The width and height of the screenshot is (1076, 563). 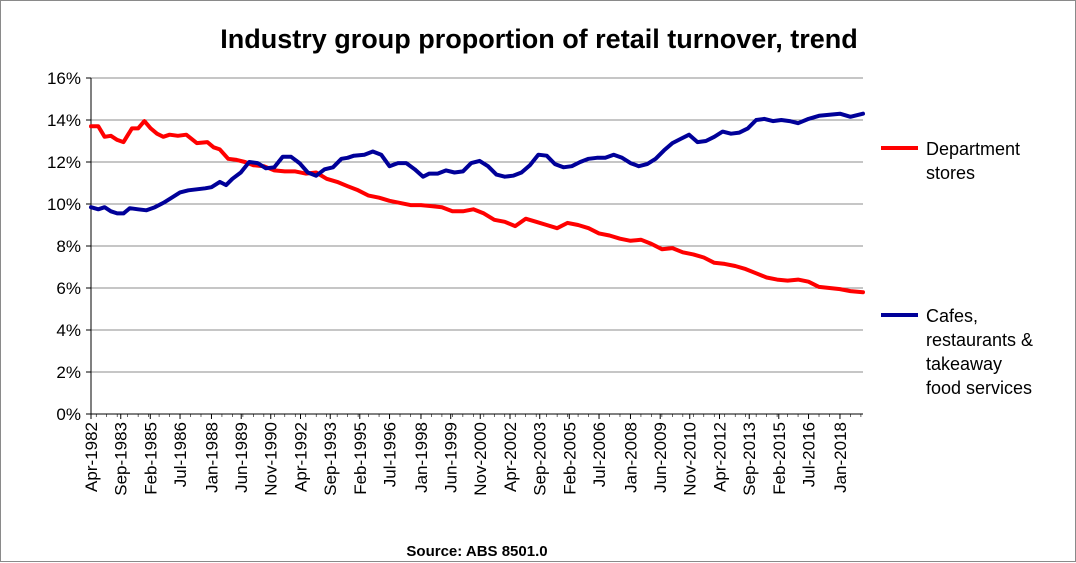 What do you see at coordinates (779, 458) in the screenshot?
I see `x-tick-label: Feb-2015` at bounding box center [779, 458].